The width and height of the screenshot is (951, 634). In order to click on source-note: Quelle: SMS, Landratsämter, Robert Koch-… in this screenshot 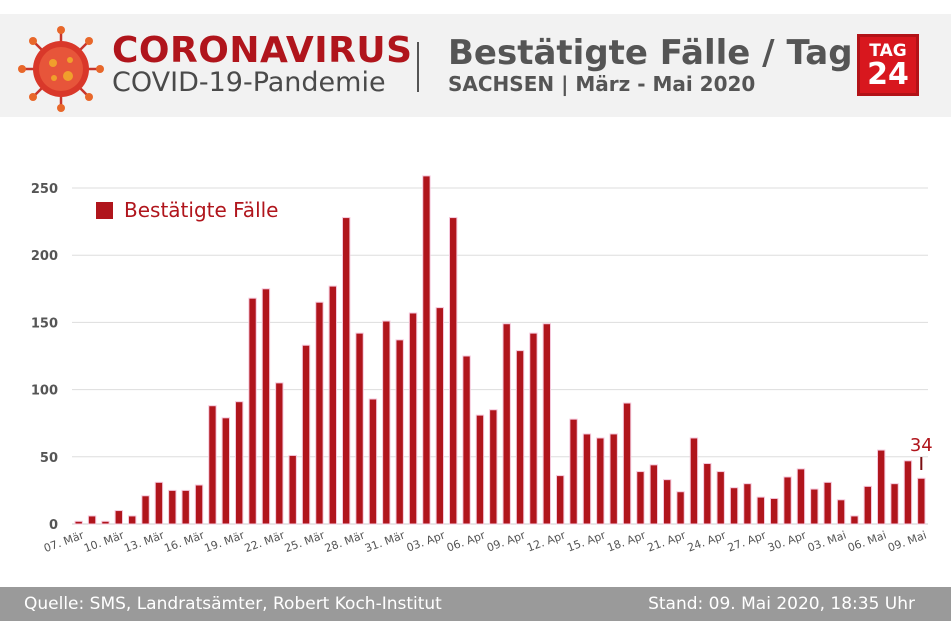, I will do `click(233, 604)`.